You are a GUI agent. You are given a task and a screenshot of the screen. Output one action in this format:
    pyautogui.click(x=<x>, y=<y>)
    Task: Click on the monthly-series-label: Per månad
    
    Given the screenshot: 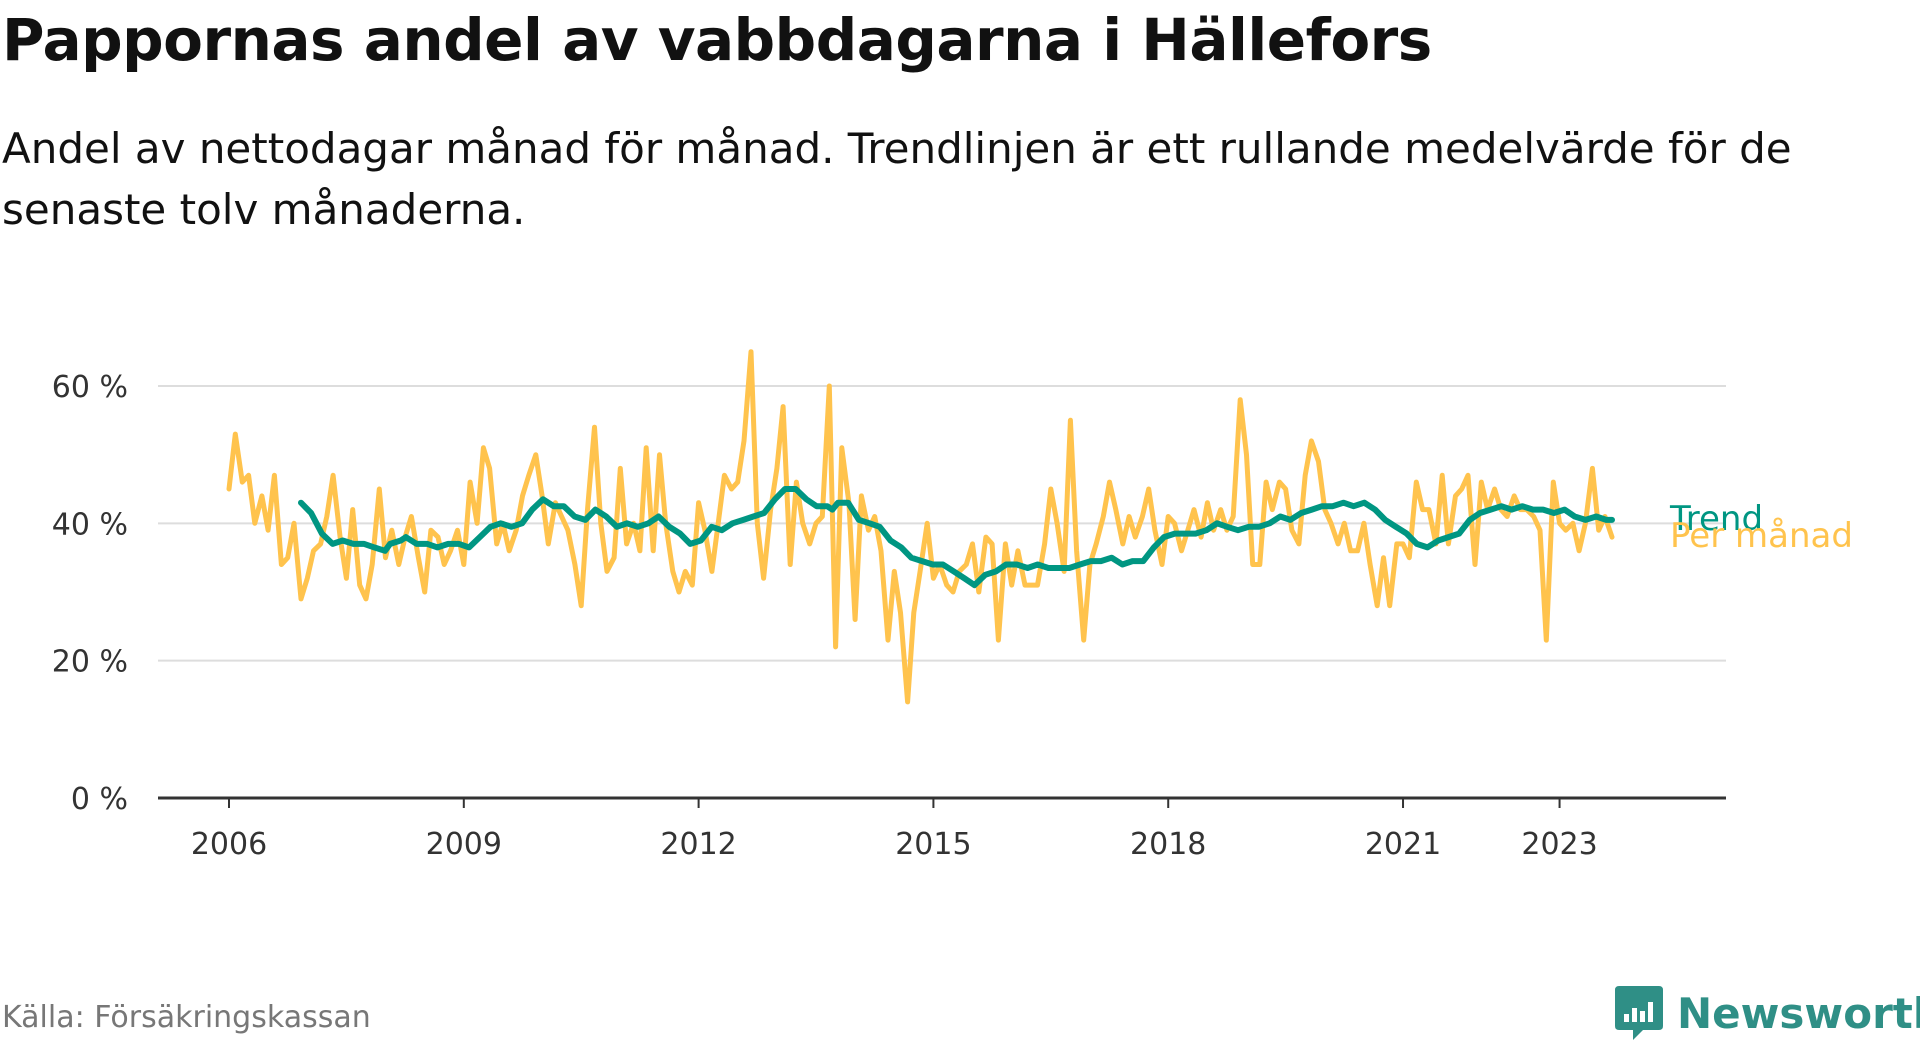 What is the action you would take?
    pyautogui.click(x=1761, y=536)
    